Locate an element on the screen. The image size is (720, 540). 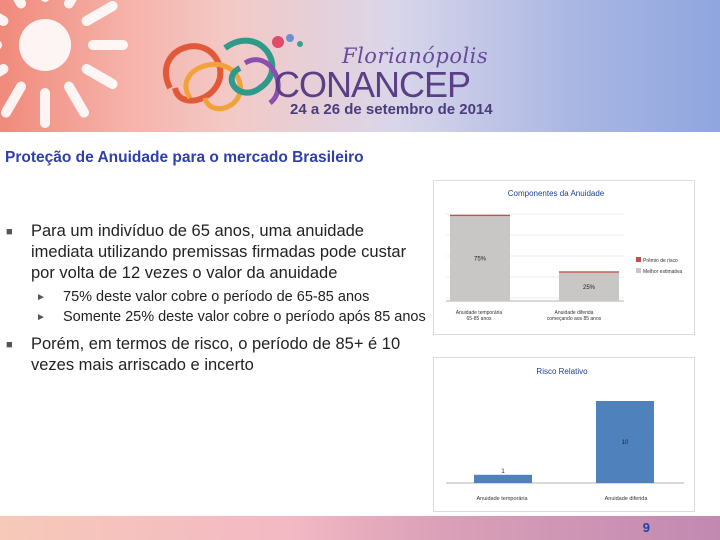
event-logo-text: CONANCEP is located at coordinates (372, 84).